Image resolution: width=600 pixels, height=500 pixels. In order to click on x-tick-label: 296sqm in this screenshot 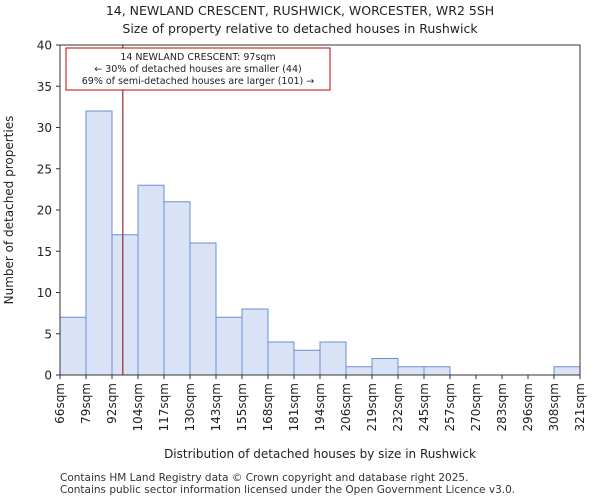, I will do `click(528, 407)`.